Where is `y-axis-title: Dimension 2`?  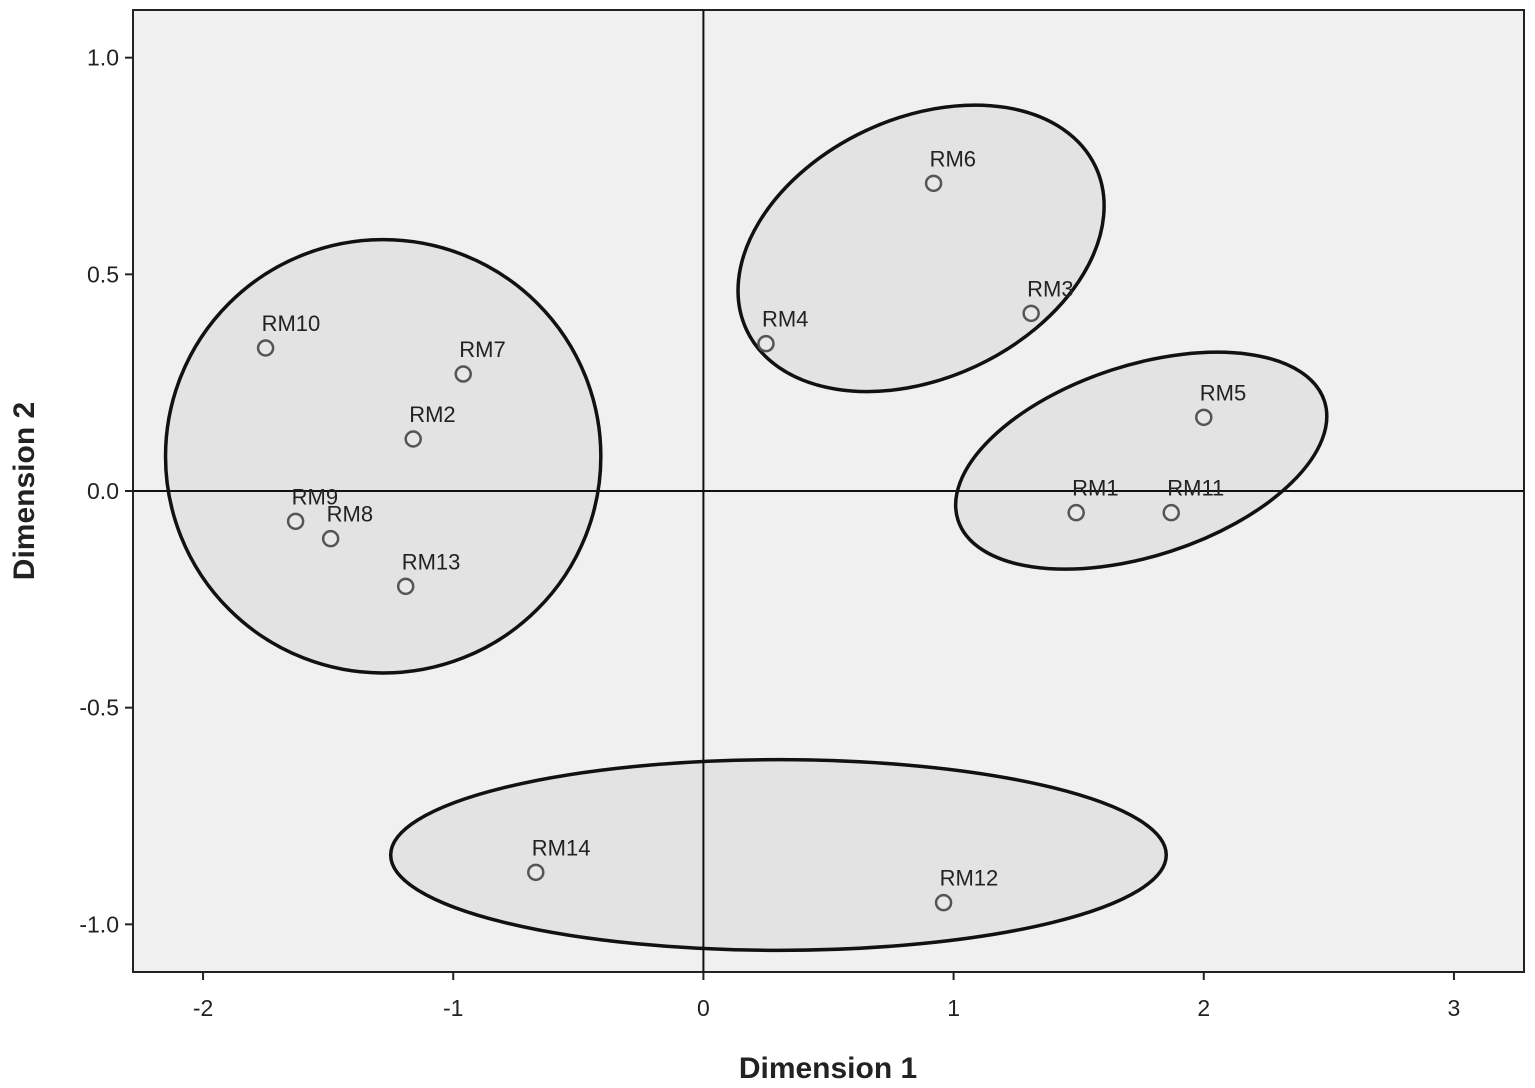 y-axis-title: Dimension 2 is located at coordinates (24, 491).